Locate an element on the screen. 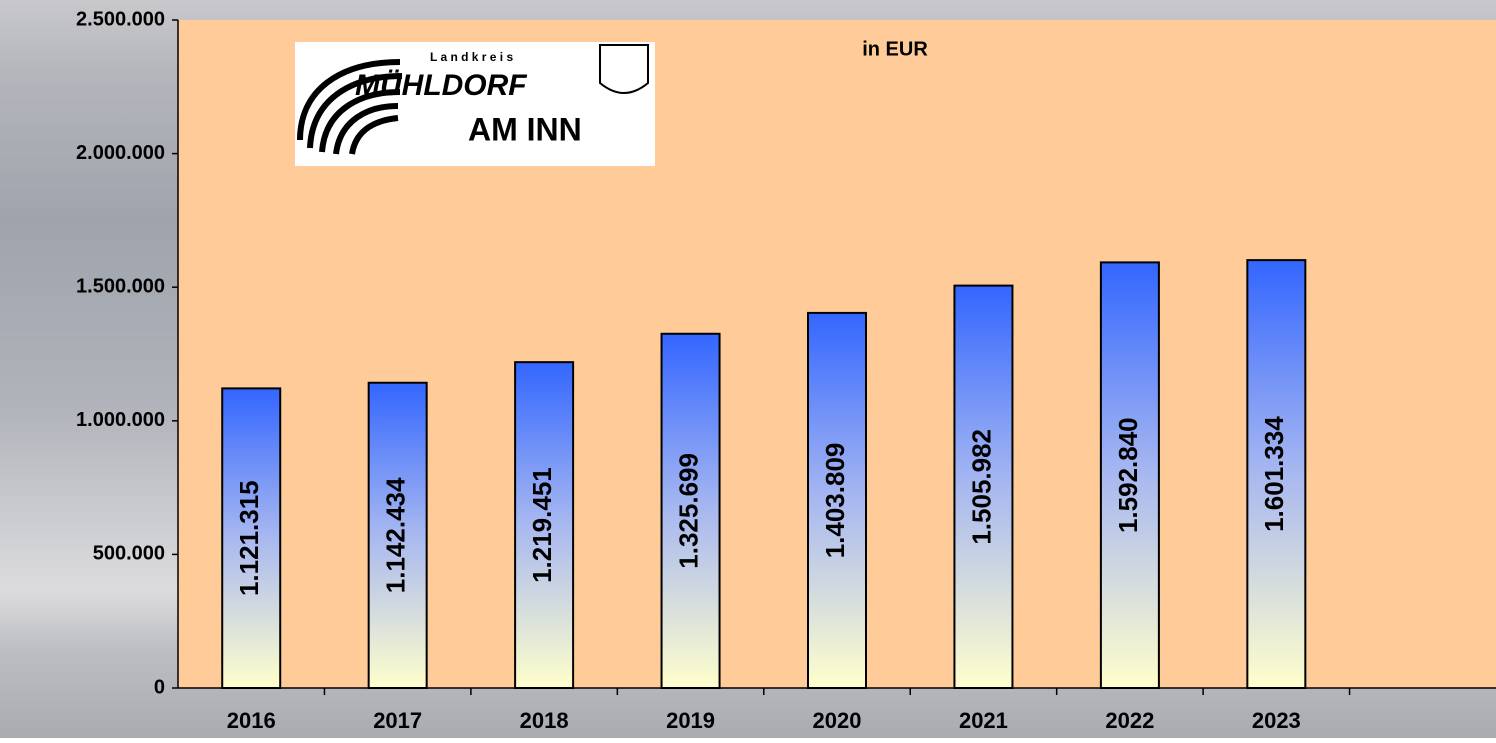 The height and width of the screenshot is (743, 1496). x-tick-label: 2020 is located at coordinates (837, 720).